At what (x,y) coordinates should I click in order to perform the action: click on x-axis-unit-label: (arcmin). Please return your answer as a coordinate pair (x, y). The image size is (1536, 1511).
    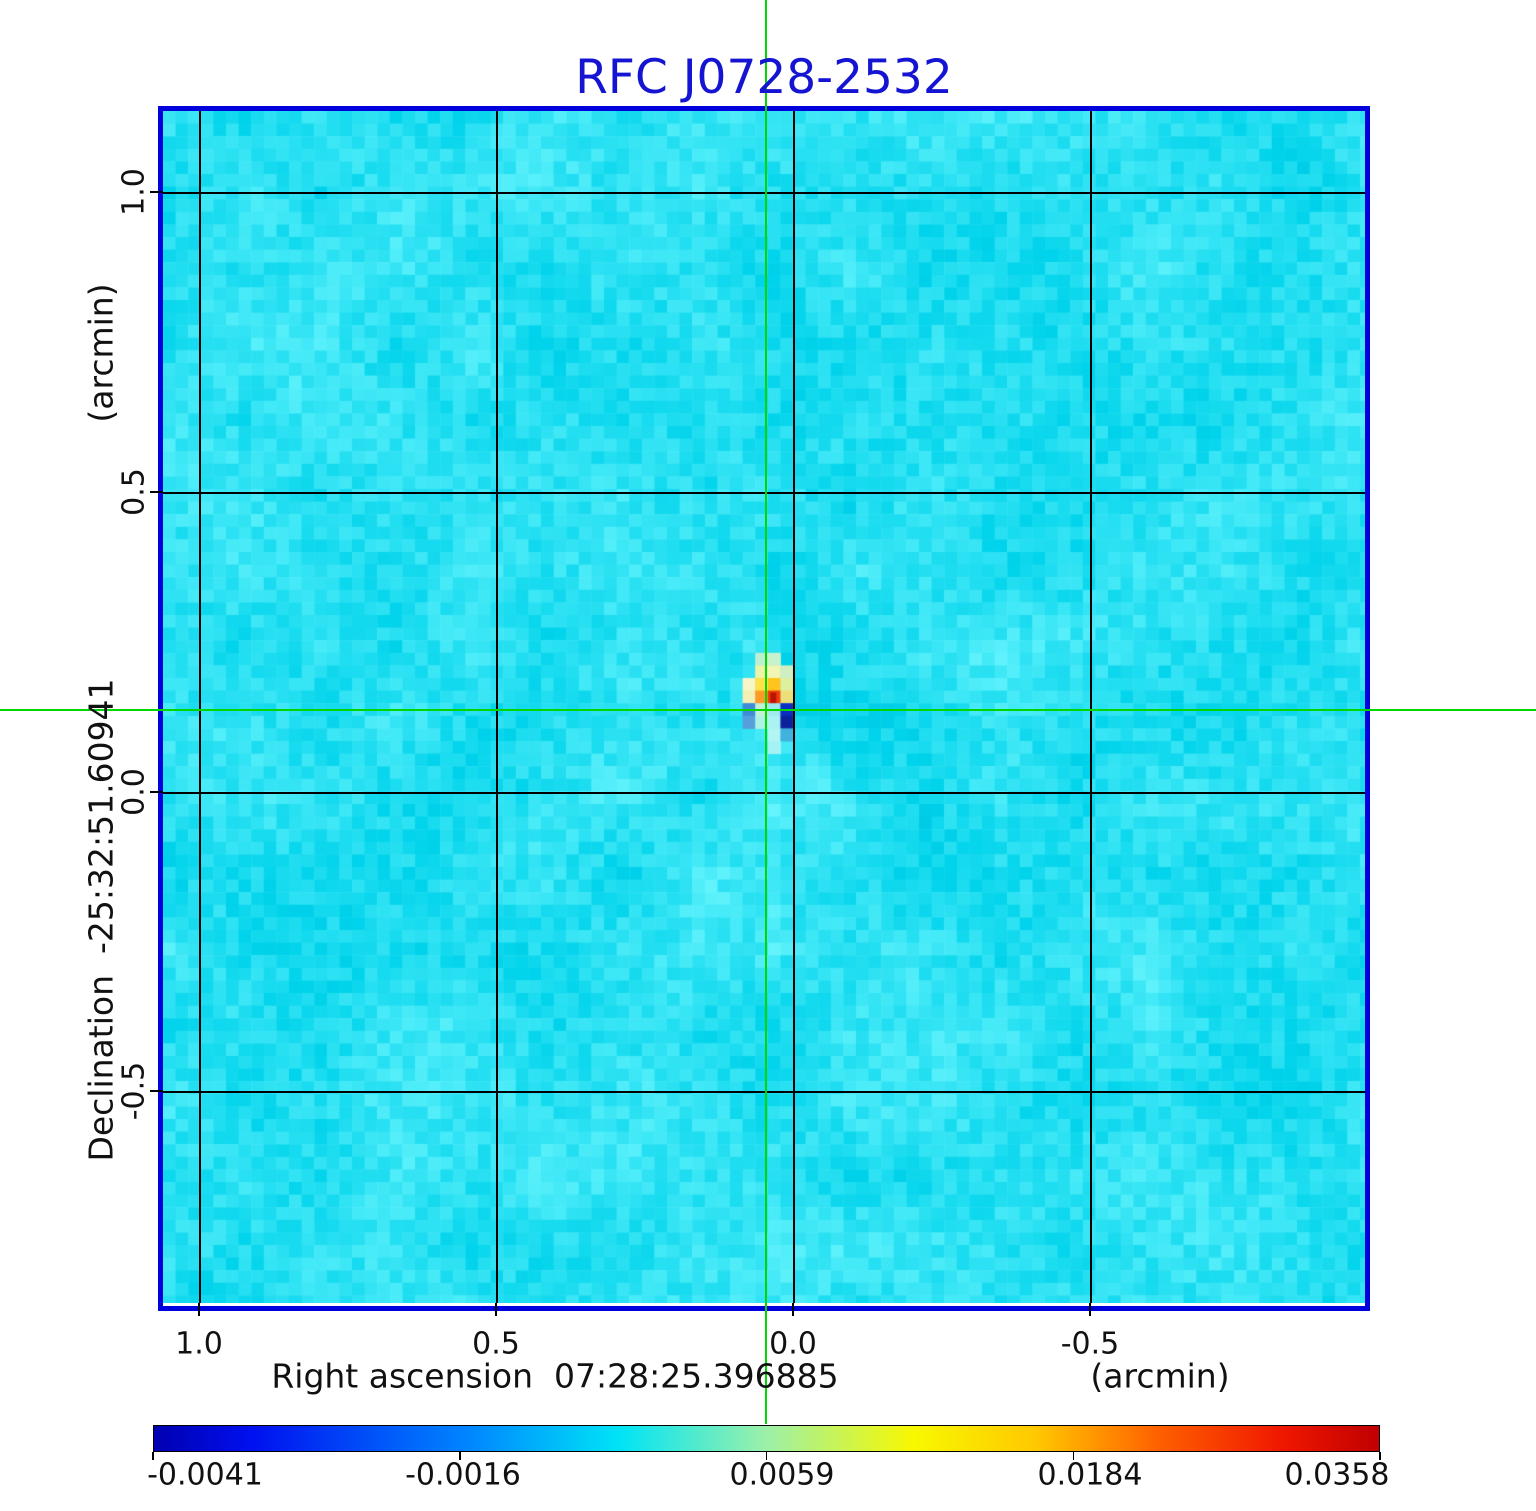
    Looking at the image, I should click on (1160, 1376).